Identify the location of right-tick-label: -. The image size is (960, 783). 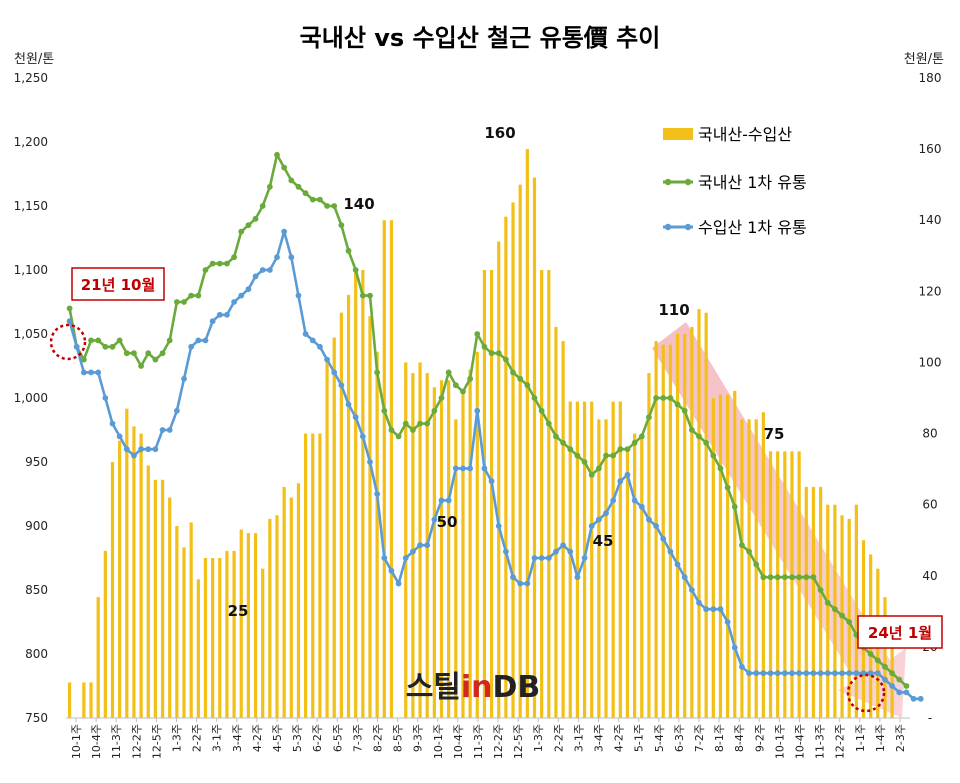
(930, 718).